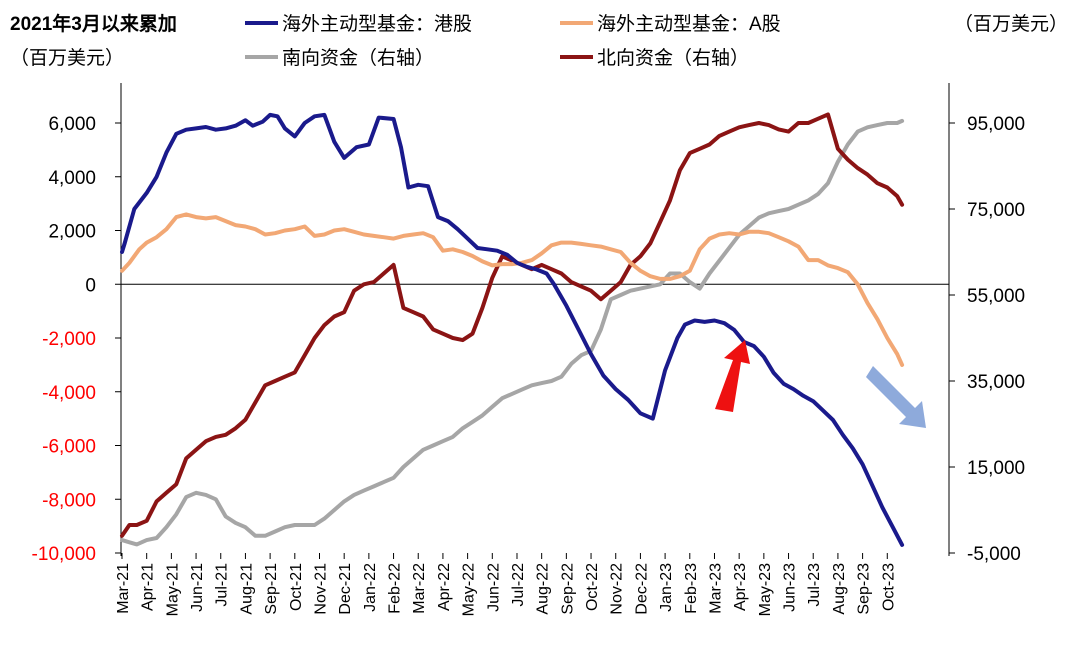 The width and height of the screenshot is (1080, 656). What do you see at coordinates (996, 382) in the screenshot?
I see `right-tick-label: 35,000` at bounding box center [996, 382].